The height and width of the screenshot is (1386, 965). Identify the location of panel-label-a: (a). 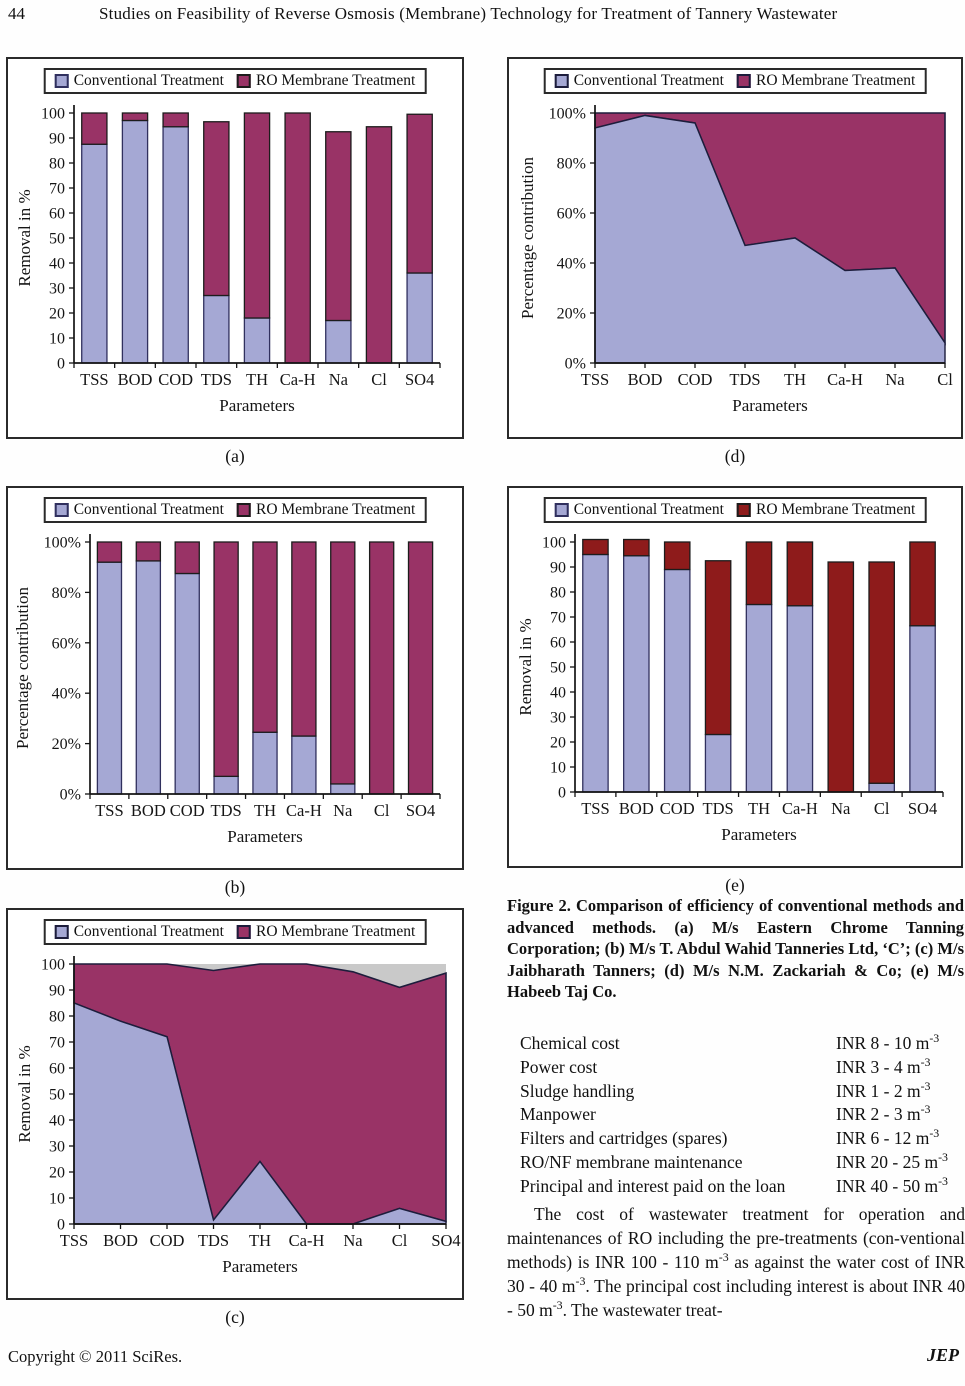
(235, 456).